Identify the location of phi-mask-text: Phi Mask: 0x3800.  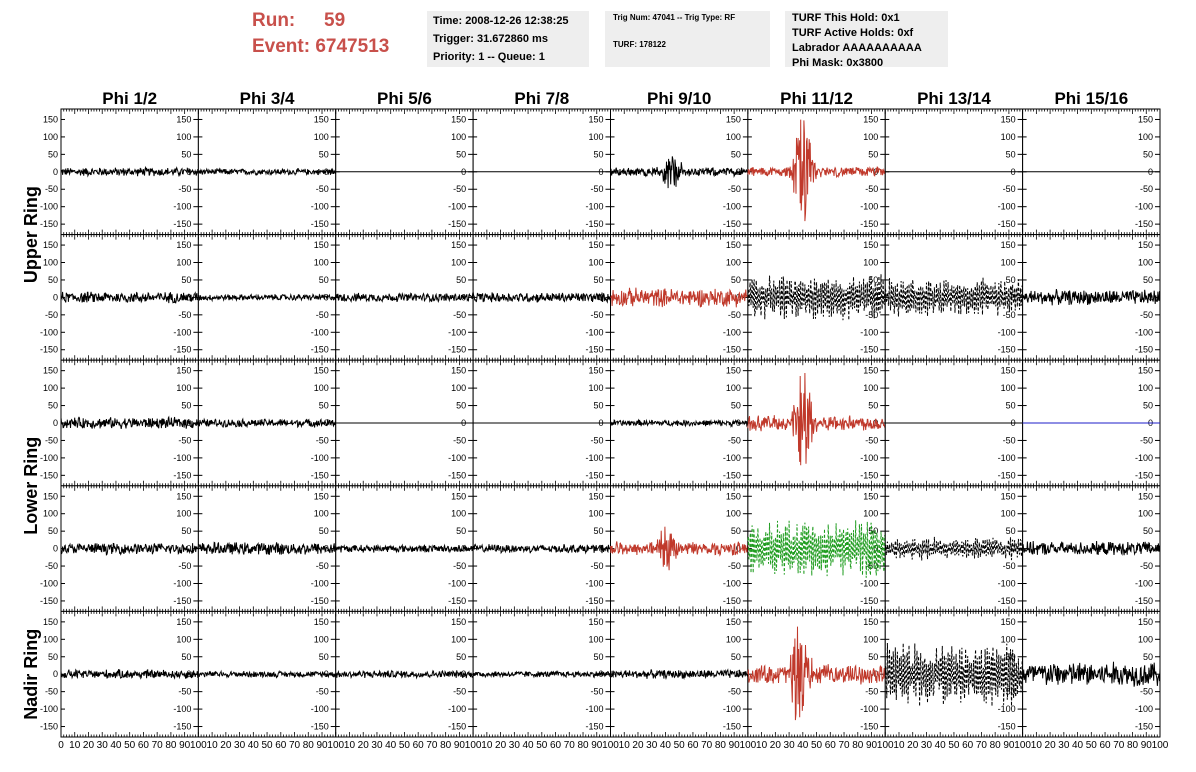
(838, 63).